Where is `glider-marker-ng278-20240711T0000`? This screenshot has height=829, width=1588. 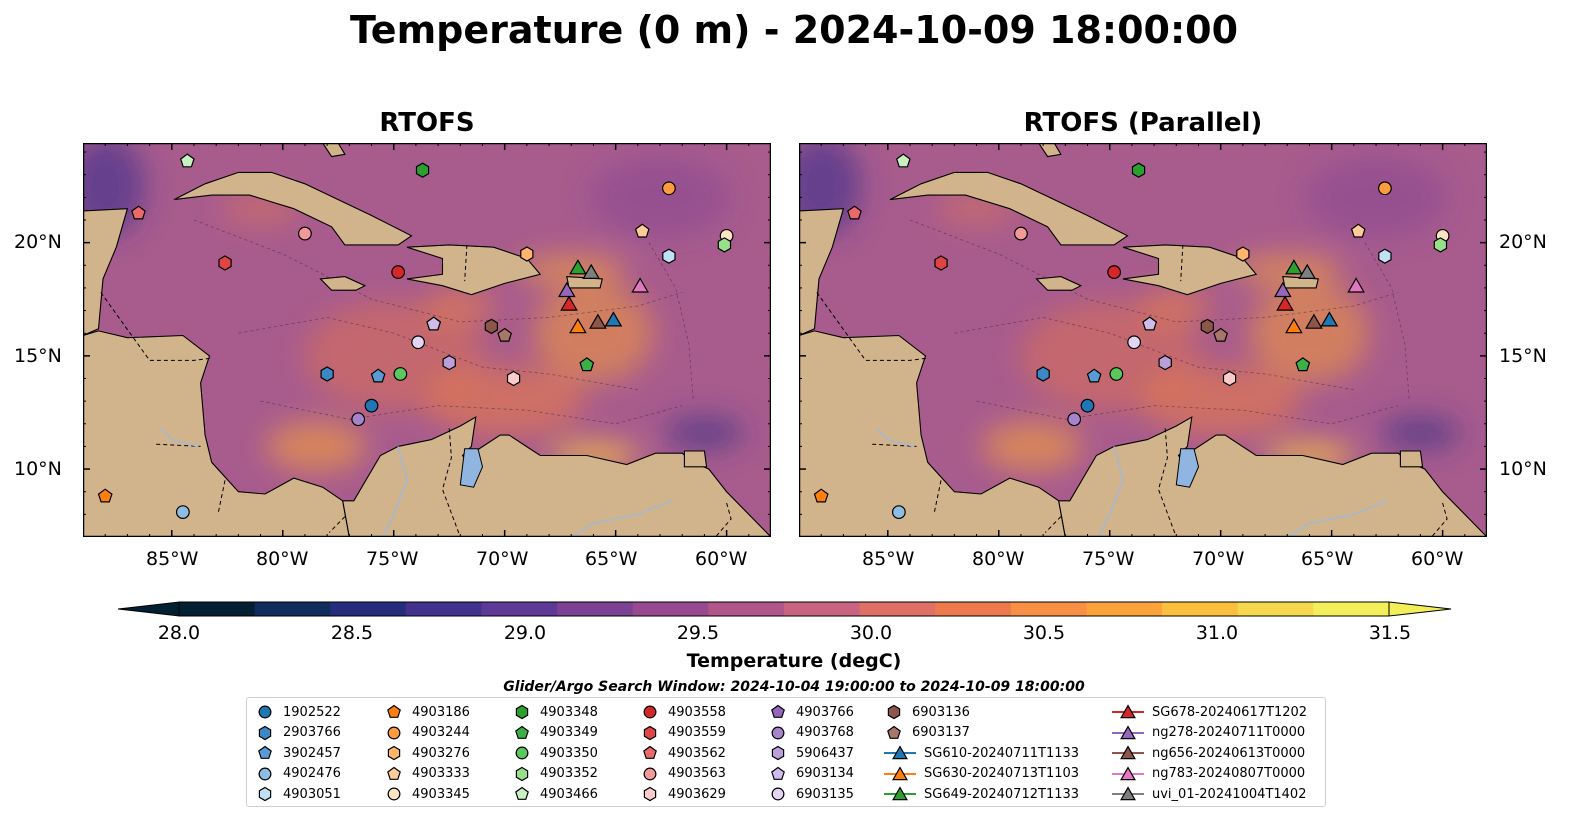
glider-marker-ng278-20240711T0000 is located at coordinates (566, 289).